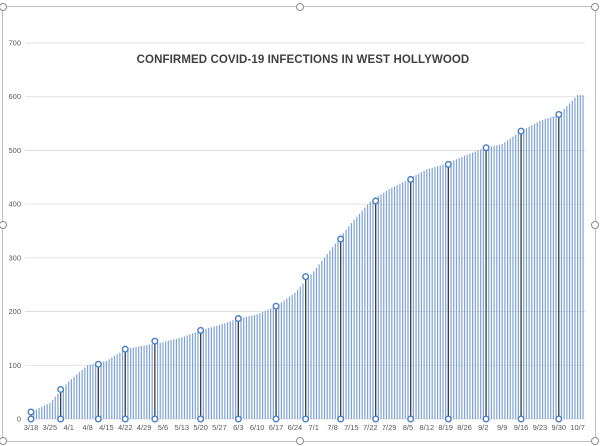 The height and width of the screenshot is (446, 600). Describe the element at coordinates (238, 427) in the screenshot. I see `x-tick-label: 6/3` at that location.